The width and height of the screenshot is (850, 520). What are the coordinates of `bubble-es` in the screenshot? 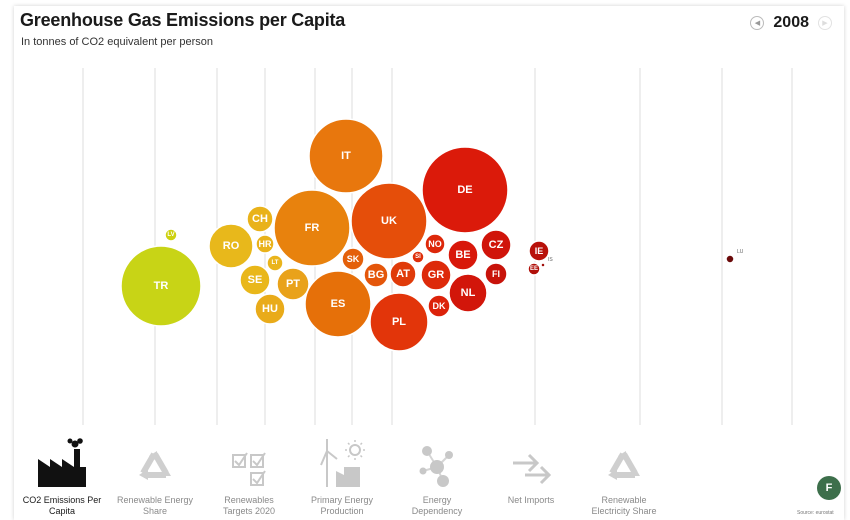 It's located at (338, 304).